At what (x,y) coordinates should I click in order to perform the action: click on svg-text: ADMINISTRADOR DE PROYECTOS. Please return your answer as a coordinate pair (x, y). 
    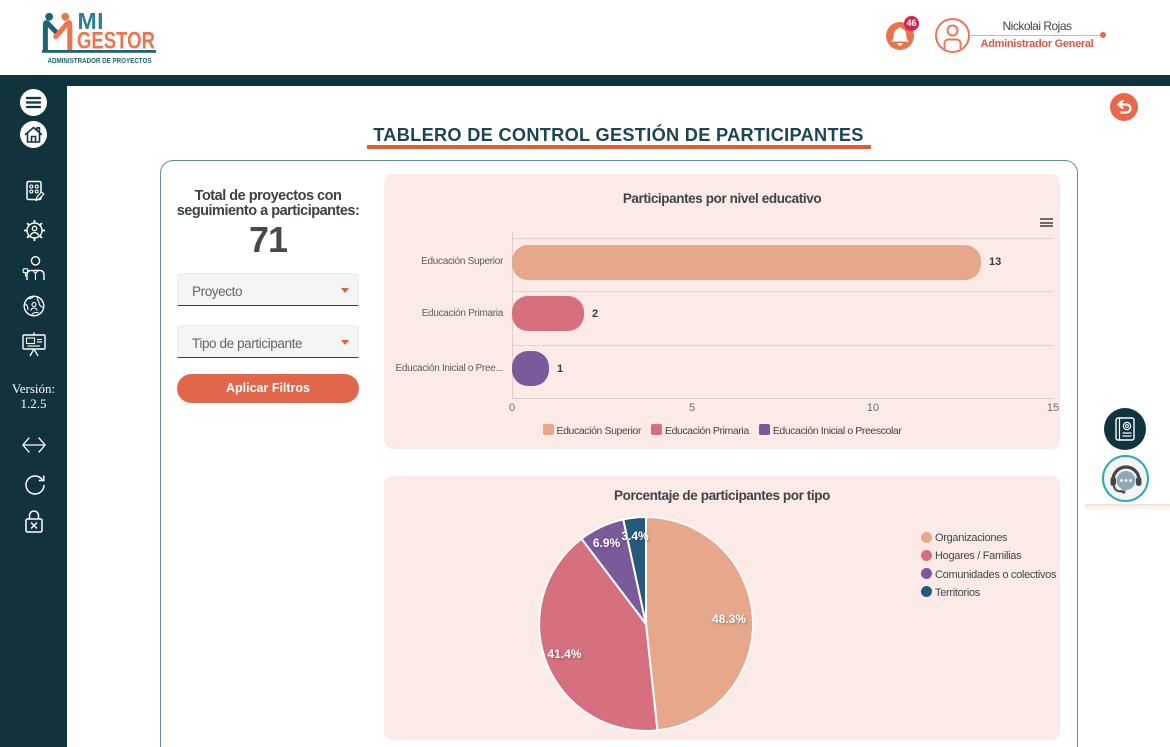
    Looking at the image, I should click on (100, 60).